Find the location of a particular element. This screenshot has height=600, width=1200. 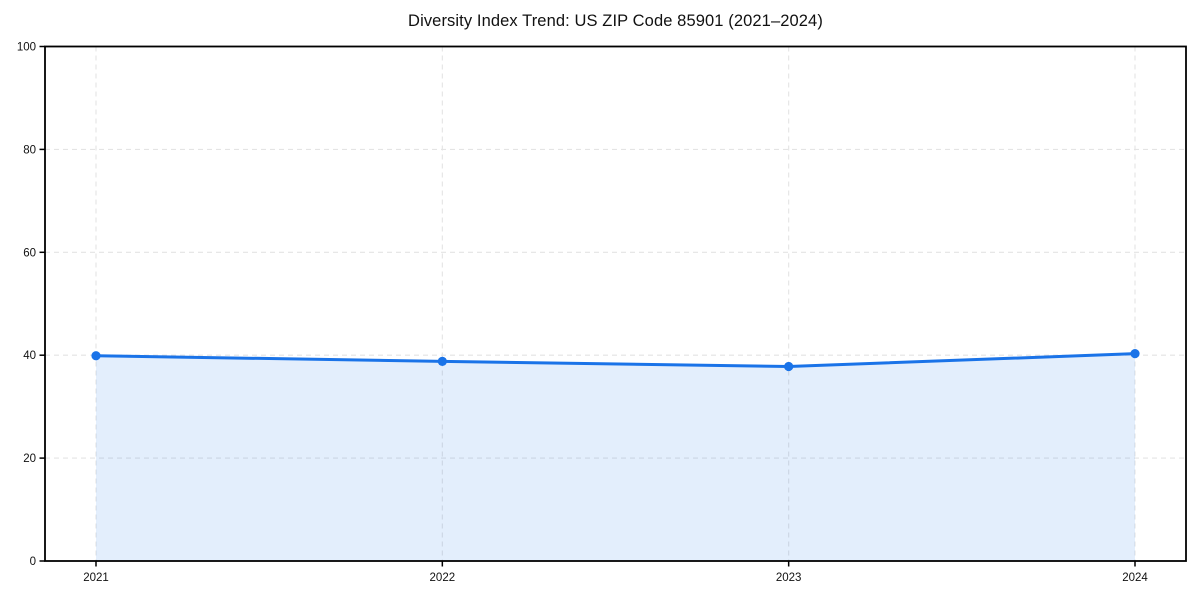

y-tick-label-0: 0 is located at coordinates (33, 562).